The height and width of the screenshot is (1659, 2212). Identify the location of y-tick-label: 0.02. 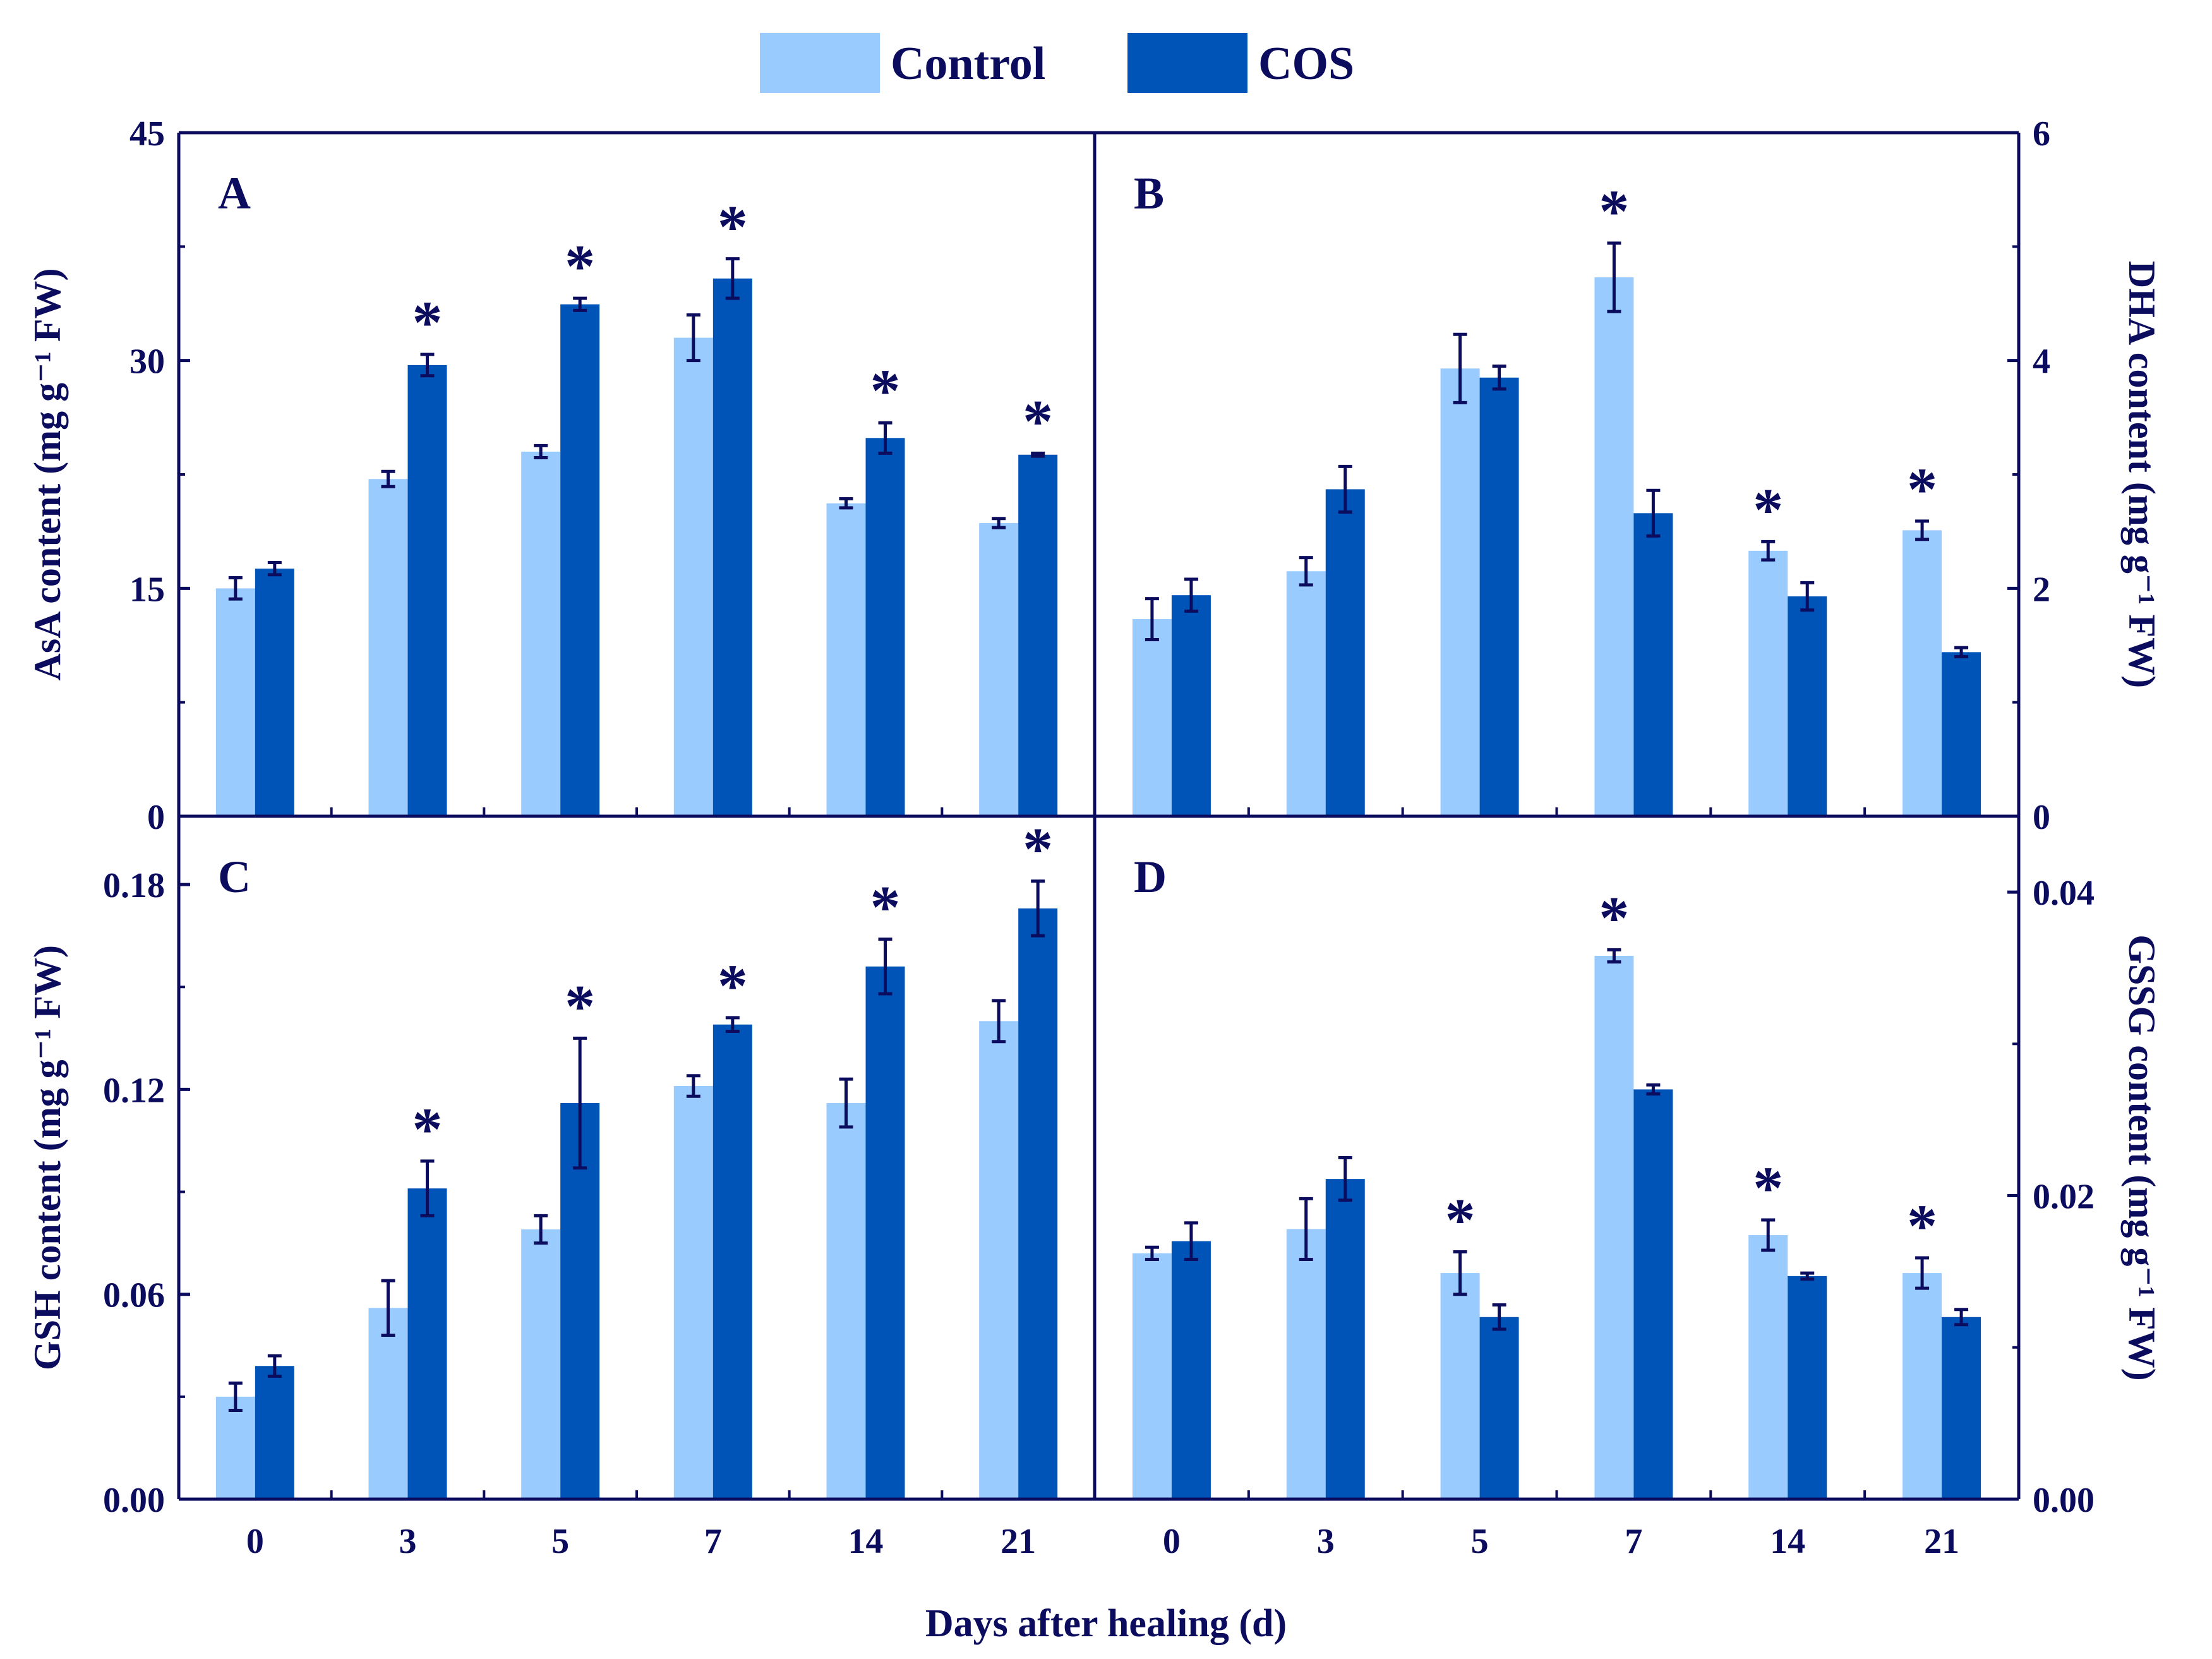
(2064, 1197).